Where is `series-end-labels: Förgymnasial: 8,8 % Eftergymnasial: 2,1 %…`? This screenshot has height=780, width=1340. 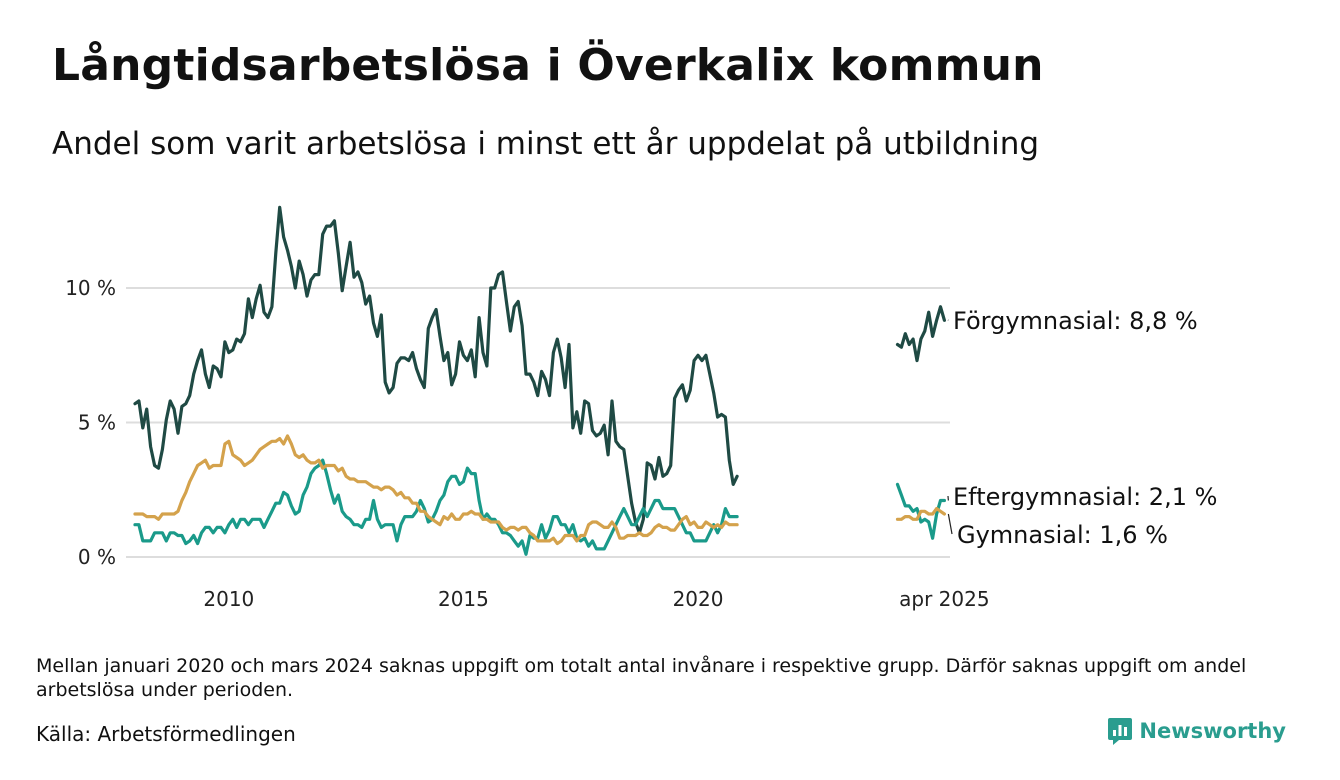 series-end-labels: Förgymnasial: 8,8 % Eftergymnasial: 2,1 %… is located at coordinates (1082, 428).